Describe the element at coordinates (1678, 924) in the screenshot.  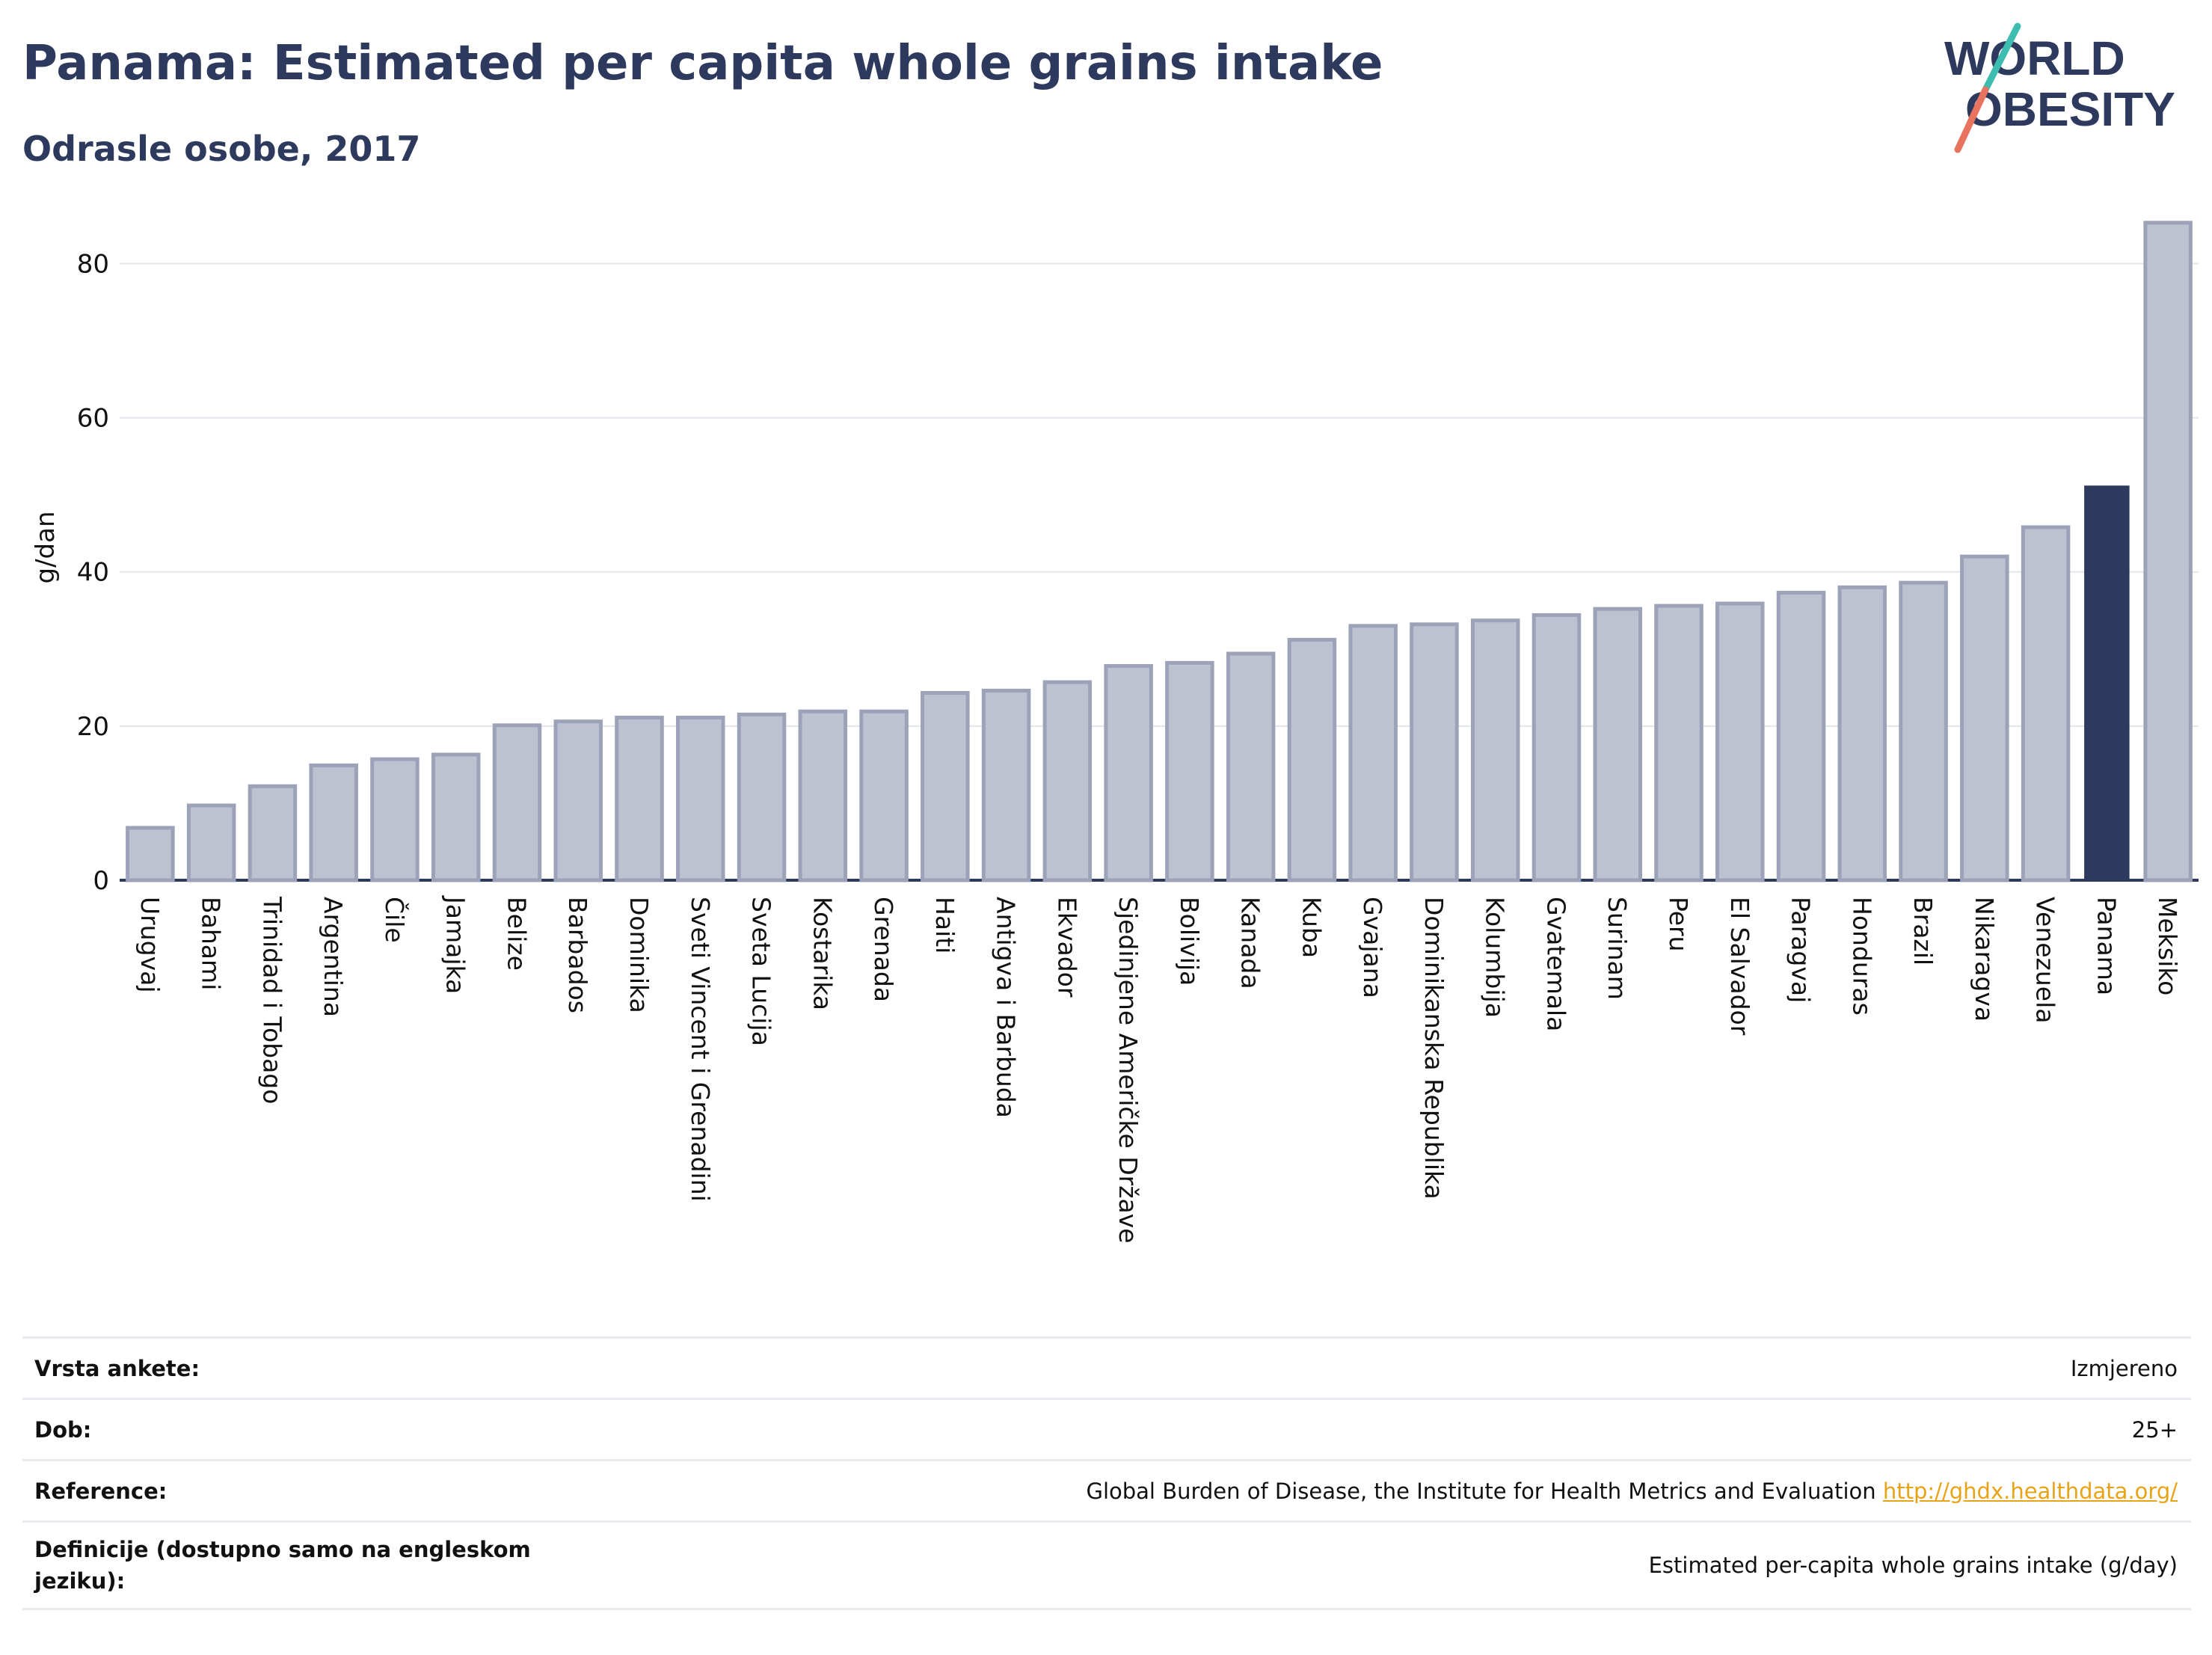
I see `x-tick-label: Peru` at that location.